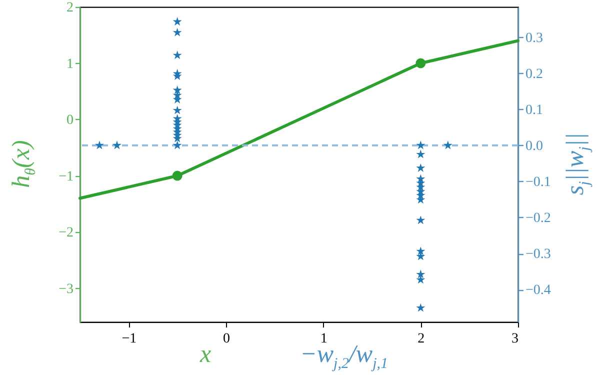  What do you see at coordinates (534, 110) in the screenshot?
I see `y2-tick-label: 0.1` at bounding box center [534, 110].